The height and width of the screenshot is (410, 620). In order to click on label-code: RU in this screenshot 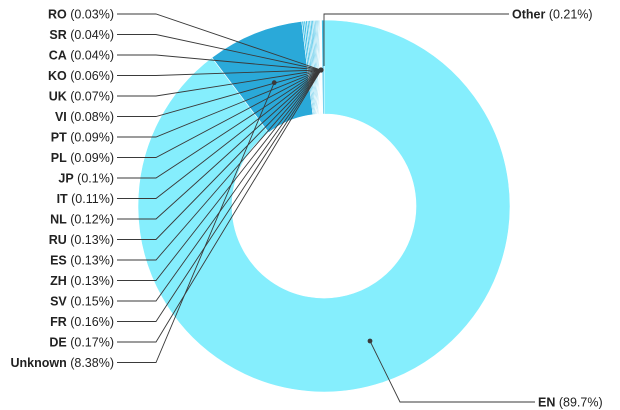, I will do `click(58, 240)`.